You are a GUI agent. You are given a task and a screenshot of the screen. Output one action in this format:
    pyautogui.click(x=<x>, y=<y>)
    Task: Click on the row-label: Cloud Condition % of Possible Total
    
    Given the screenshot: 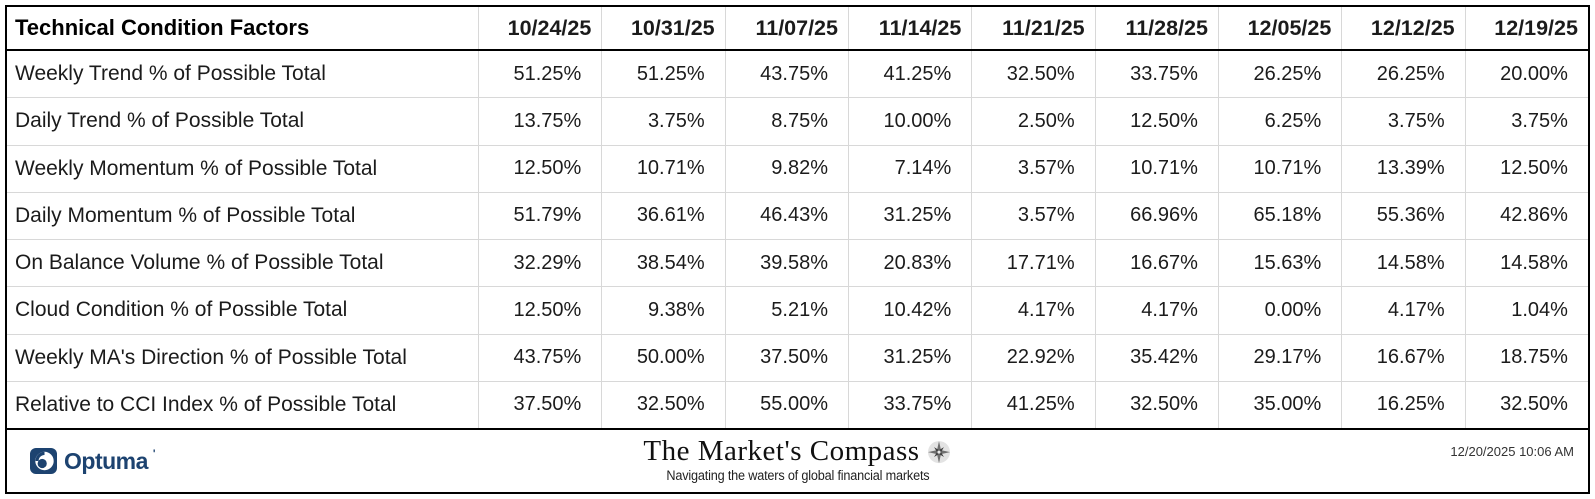 What is the action you would take?
    pyautogui.click(x=243, y=310)
    